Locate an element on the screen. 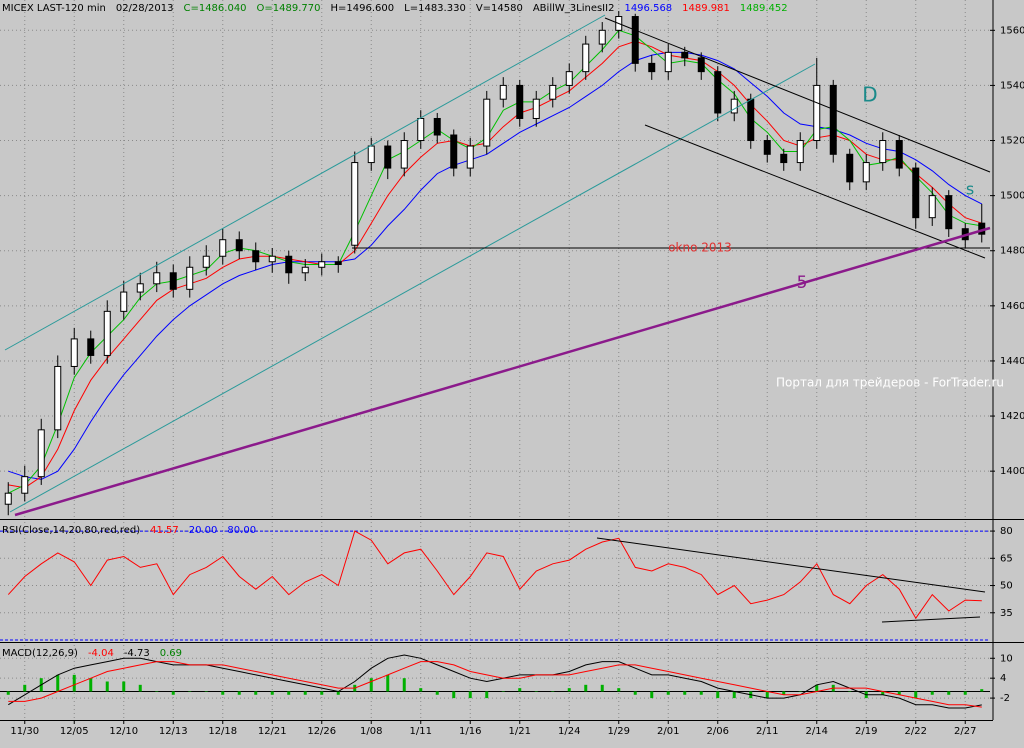 This screenshot has height=748, width=1024. y-tick-label: 50 is located at coordinates (1006, 586).